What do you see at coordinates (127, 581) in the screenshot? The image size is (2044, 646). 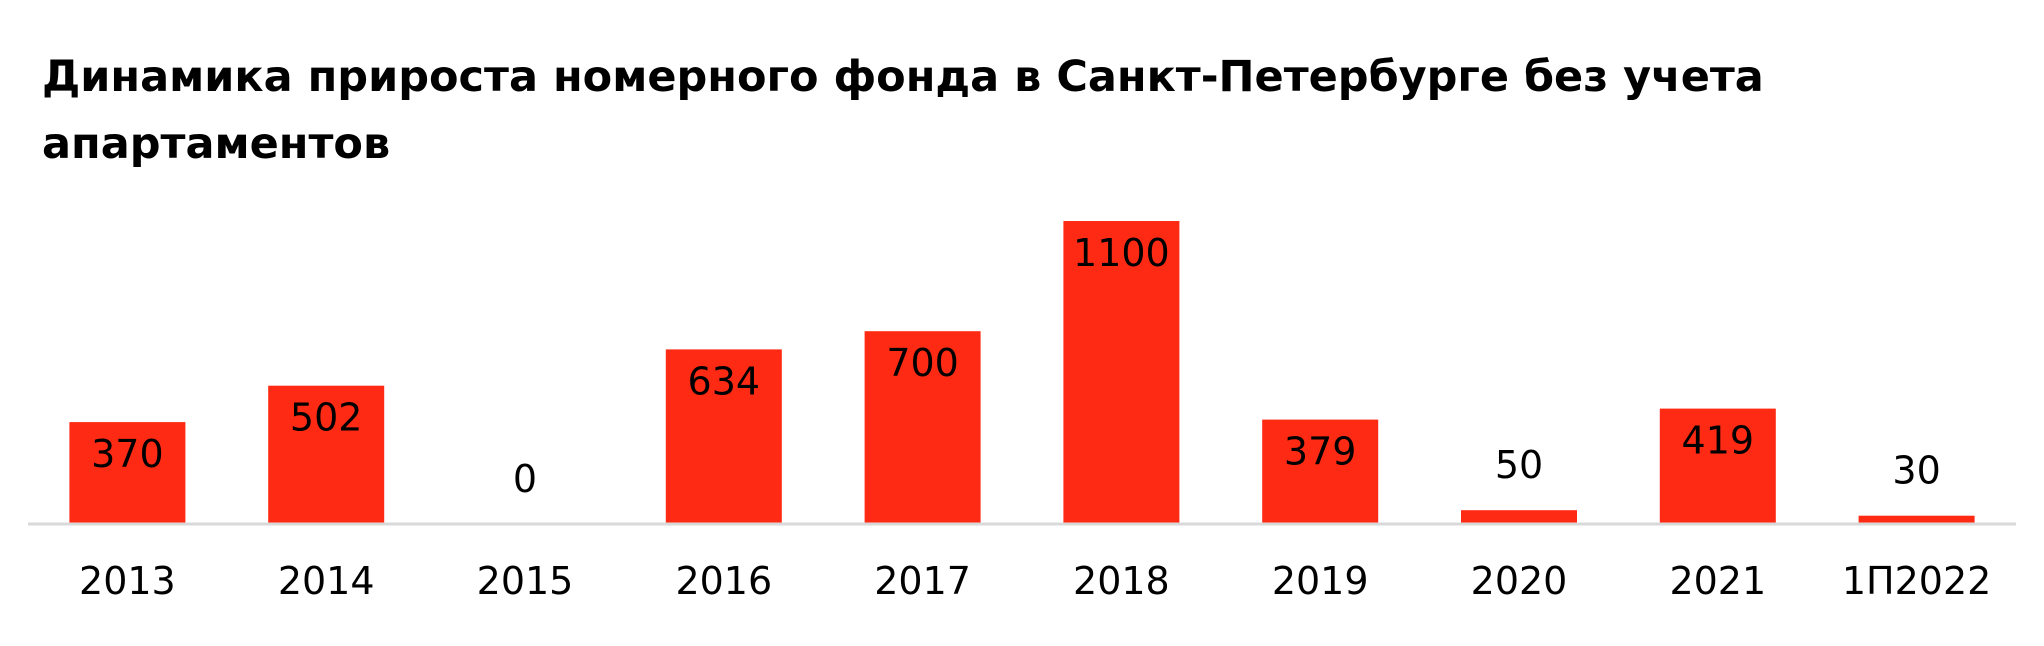 I see `x-tick-label-2013: 2013` at bounding box center [127, 581].